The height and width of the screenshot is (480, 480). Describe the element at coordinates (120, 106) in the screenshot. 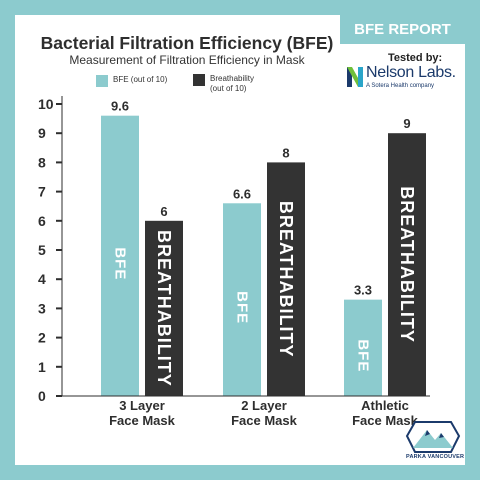

I see `bar-value-label: 9.6` at that location.